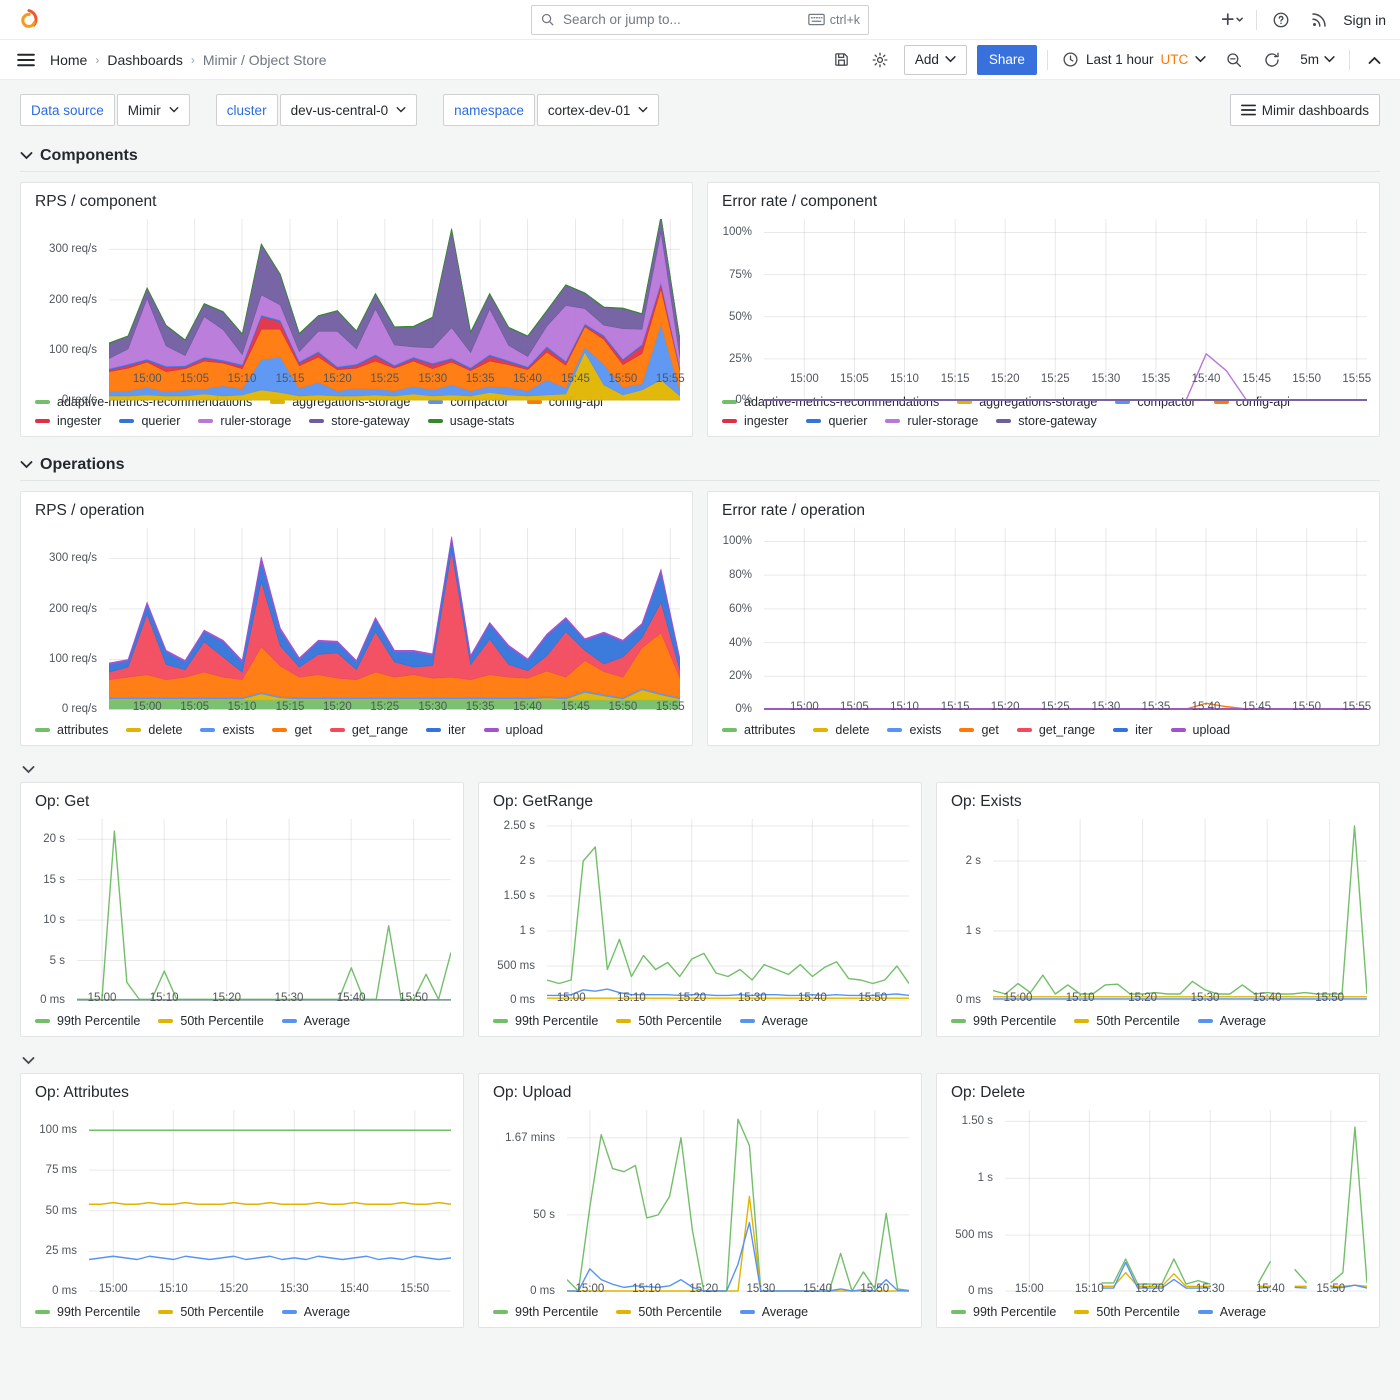 The width and height of the screenshot is (1400, 1400). I want to click on mimir-dashboards-button: Mimir dashboards, so click(1304, 110).